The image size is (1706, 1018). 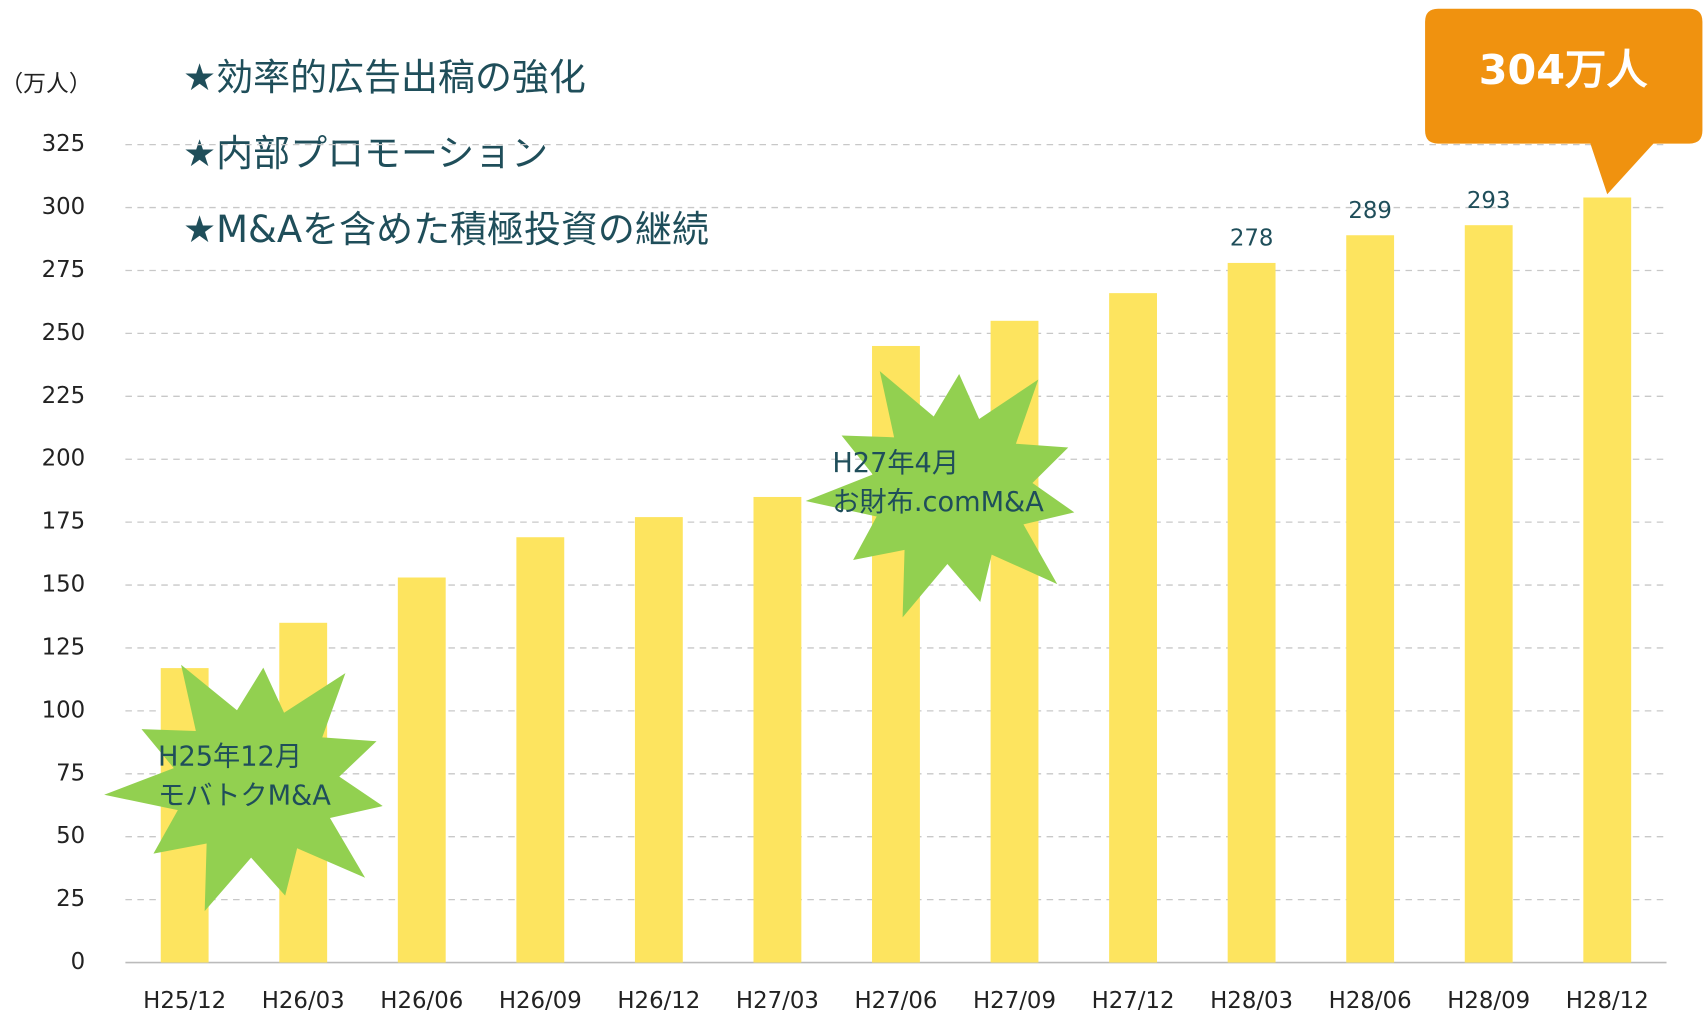 What do you see at coordinates (64, 585) in the screenshot?
I see `y-tick-label: 150` at bounding box center [64, 585].